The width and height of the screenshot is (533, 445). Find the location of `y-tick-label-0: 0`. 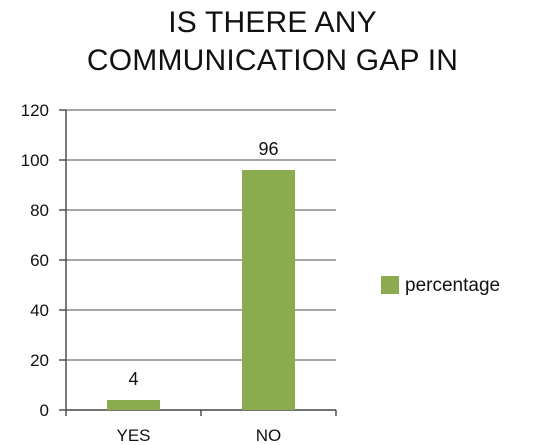

y-tick-label-0: 0 is located at coordinates (44, 410).